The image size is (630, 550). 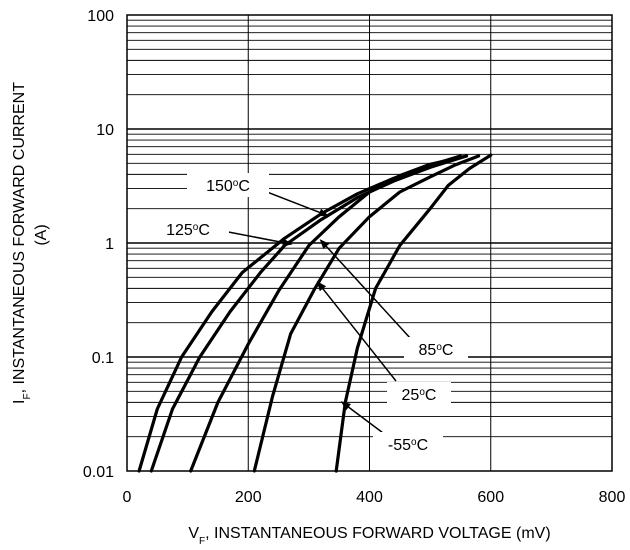 I want to click on x-axis-title-symbol: V, so click(x=193, y=533).